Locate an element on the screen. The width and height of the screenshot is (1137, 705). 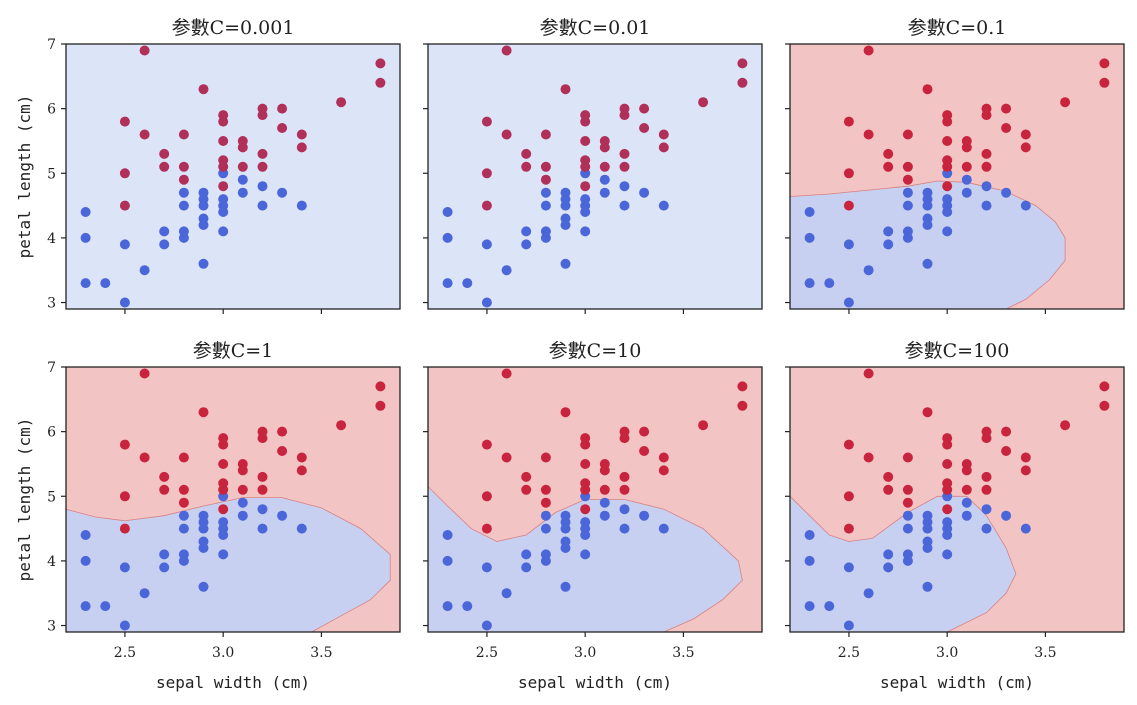
x-tick-label: 3.0 is located at coordinates (947, 653).